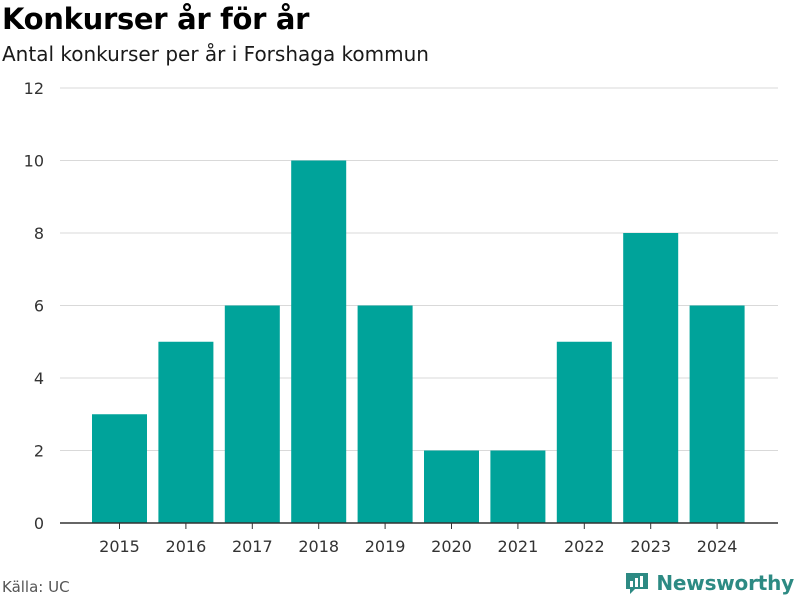 Image resolution: width=800 pixels, height=600 pixels. I want to click on x-tick-label-2017: 2017, so click(252, 546).